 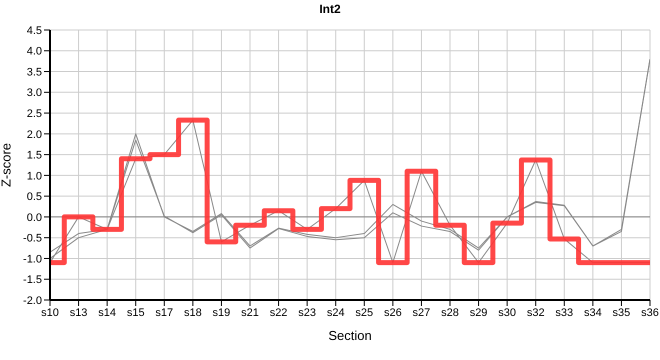 I want to click on x-tick-label: s14, so click(x=107, y=312).